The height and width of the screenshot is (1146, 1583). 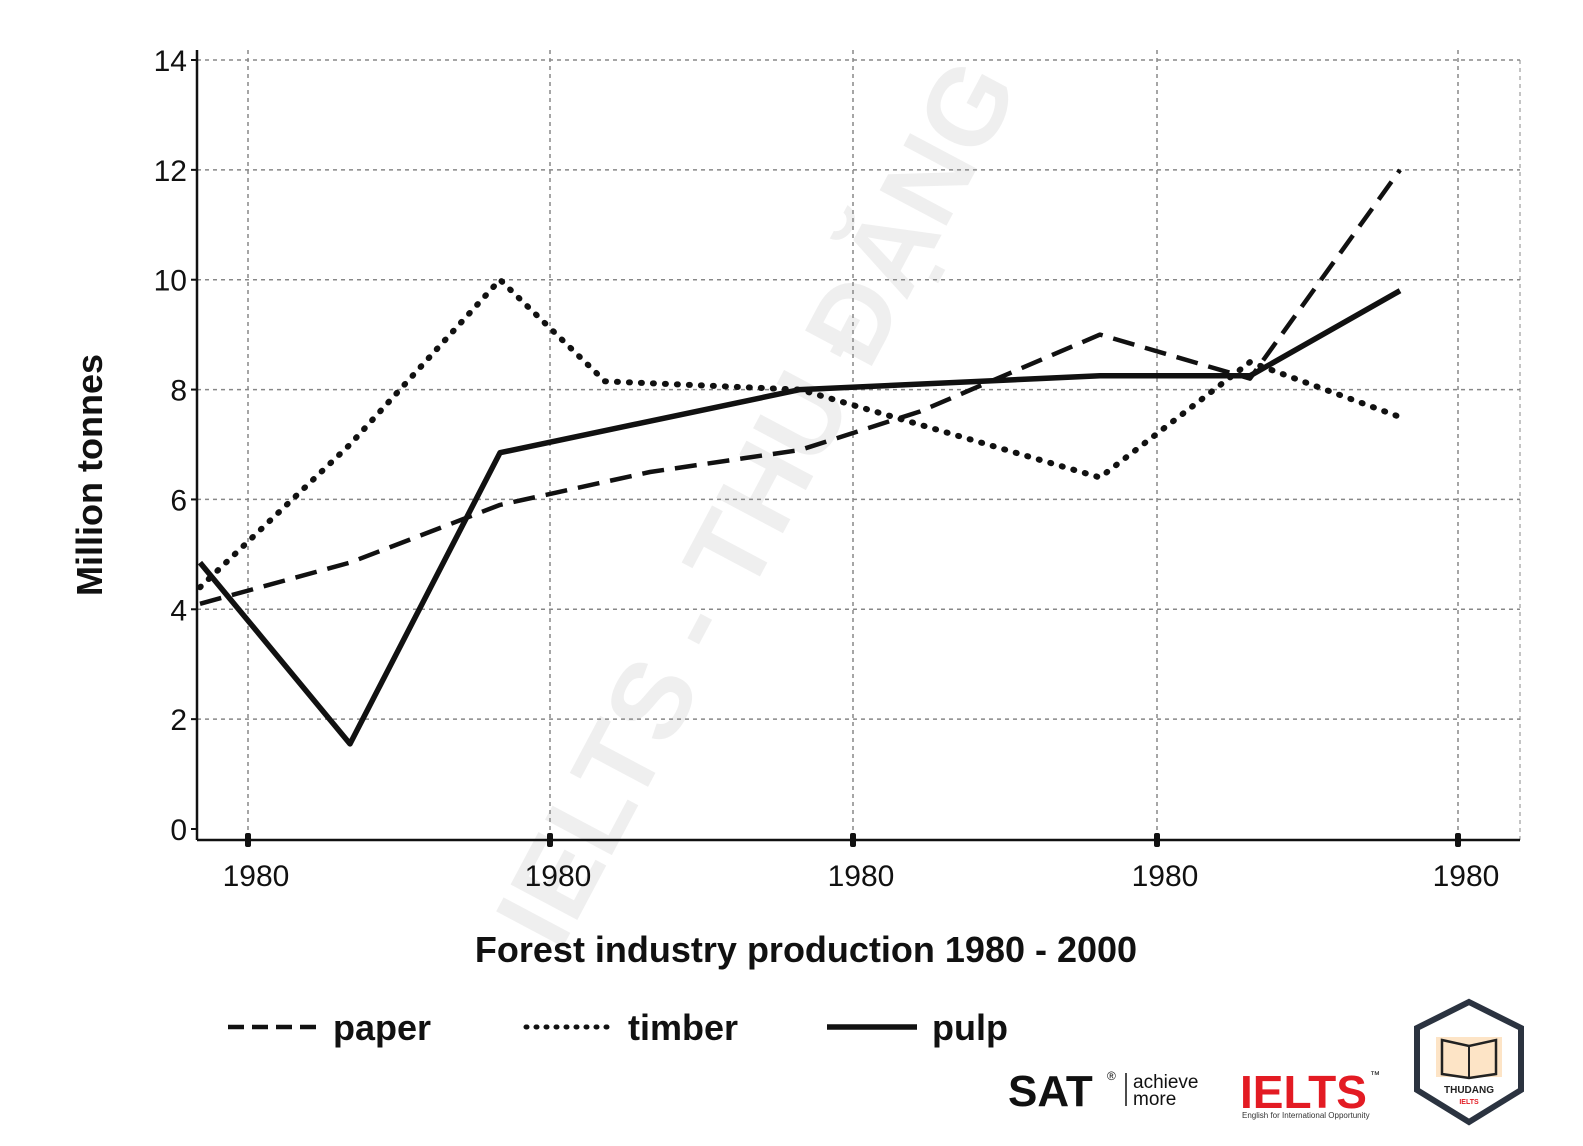 What do you see at coordinates (178, 610) in the screenshot?
I see `y-tick-label: 4` at bounding box center [178, 610].